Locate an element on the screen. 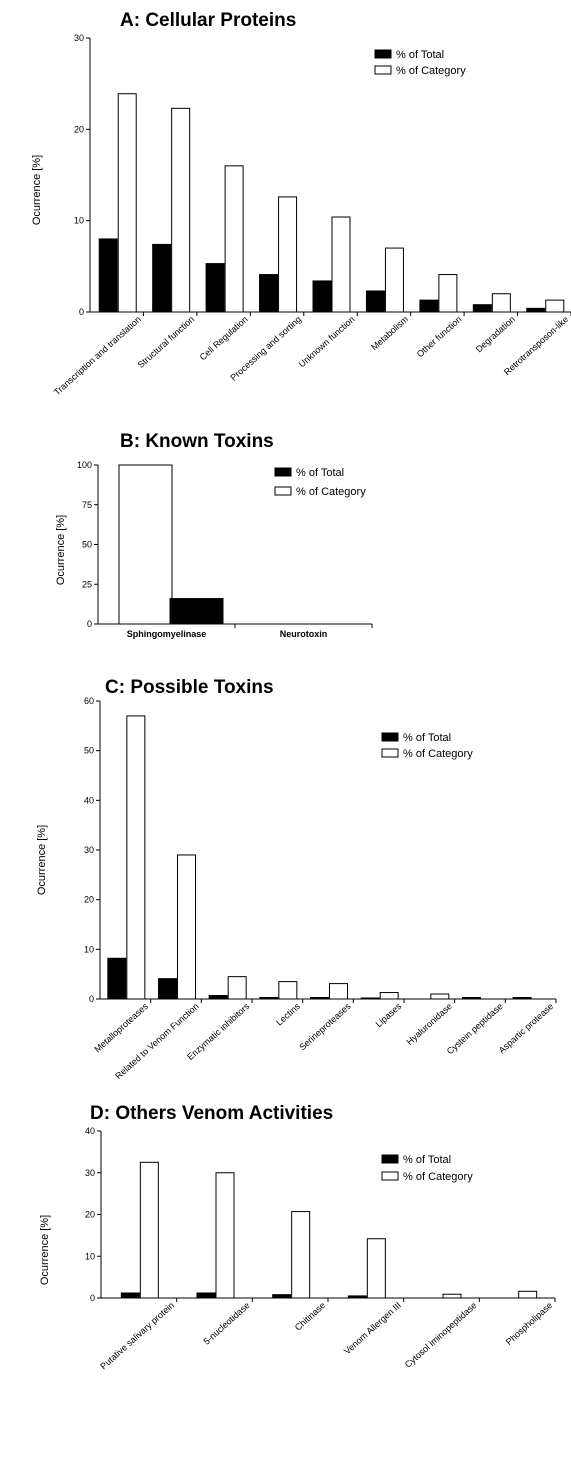 This screenshot has width=571, height=1466. x-tick-label: Lectins is located at coordinates (288, 1014).